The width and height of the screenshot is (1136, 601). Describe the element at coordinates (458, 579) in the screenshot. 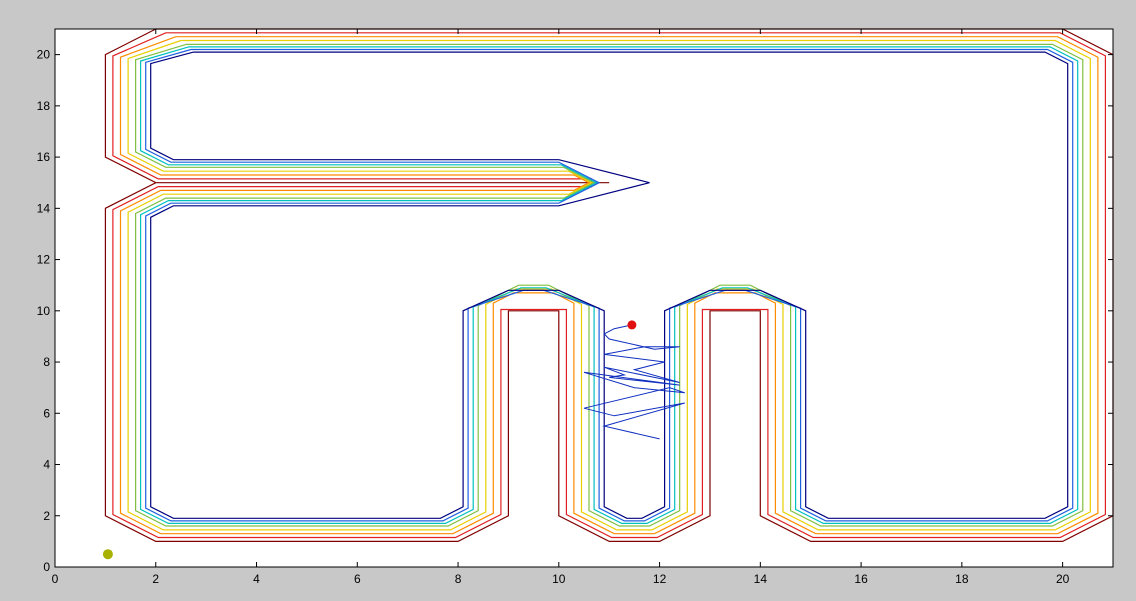

I see `x-tick-label: 8` at that location.